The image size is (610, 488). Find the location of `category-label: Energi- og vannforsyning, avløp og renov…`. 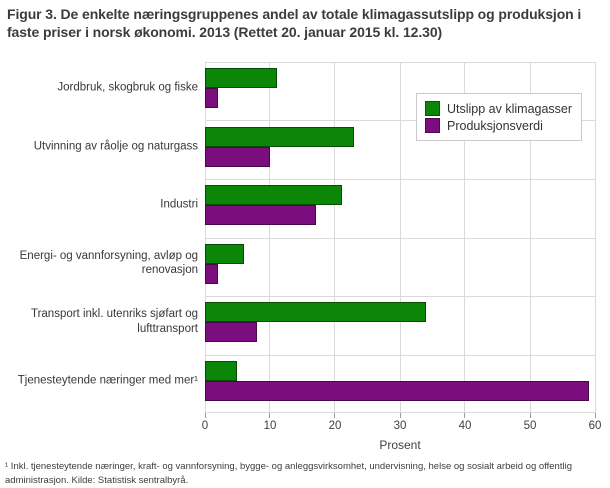

category-label: Energi- og vannforsyning, avløp og renov… is located at coordinates (108, 263).